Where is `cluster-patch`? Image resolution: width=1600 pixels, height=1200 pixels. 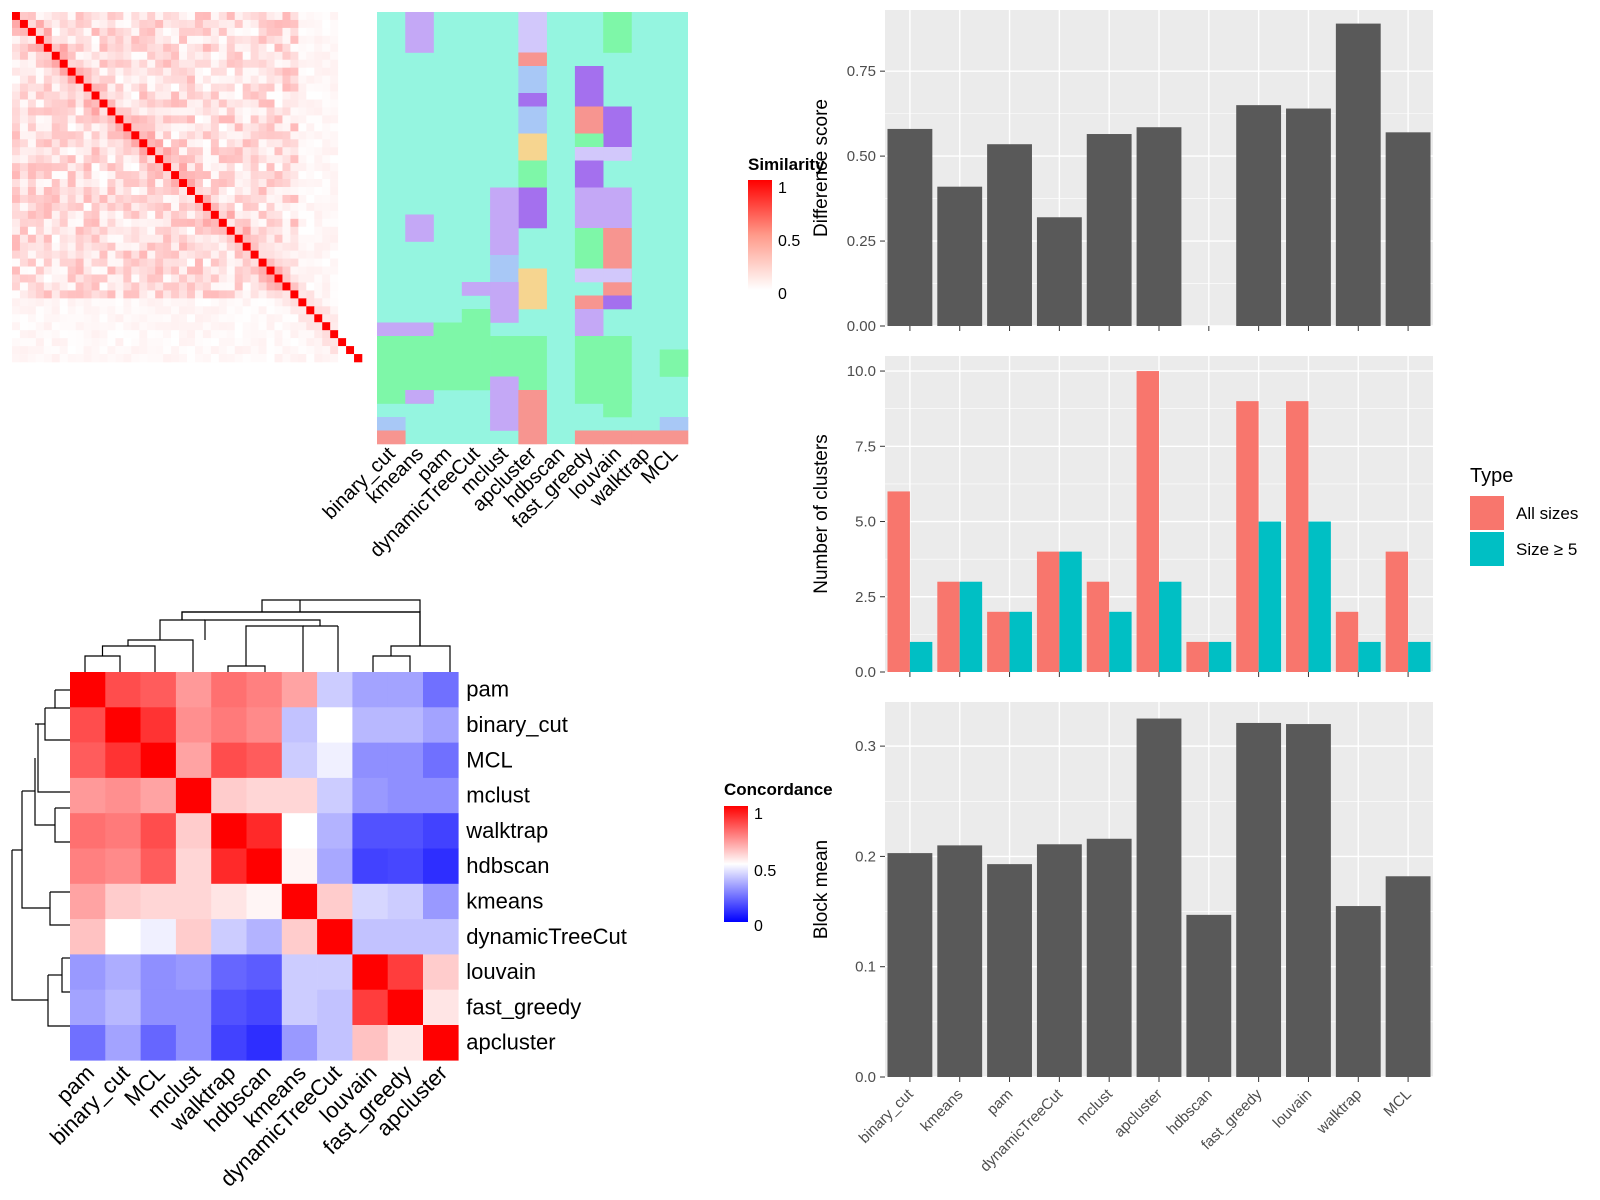 cluster-patch is located at coordinates (589, 275).